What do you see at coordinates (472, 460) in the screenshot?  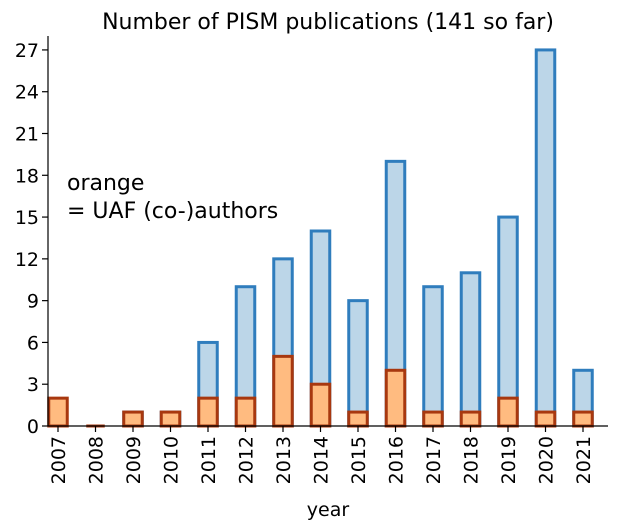 I see `x-tick-label: 2018` at bounding box center [472, 460].